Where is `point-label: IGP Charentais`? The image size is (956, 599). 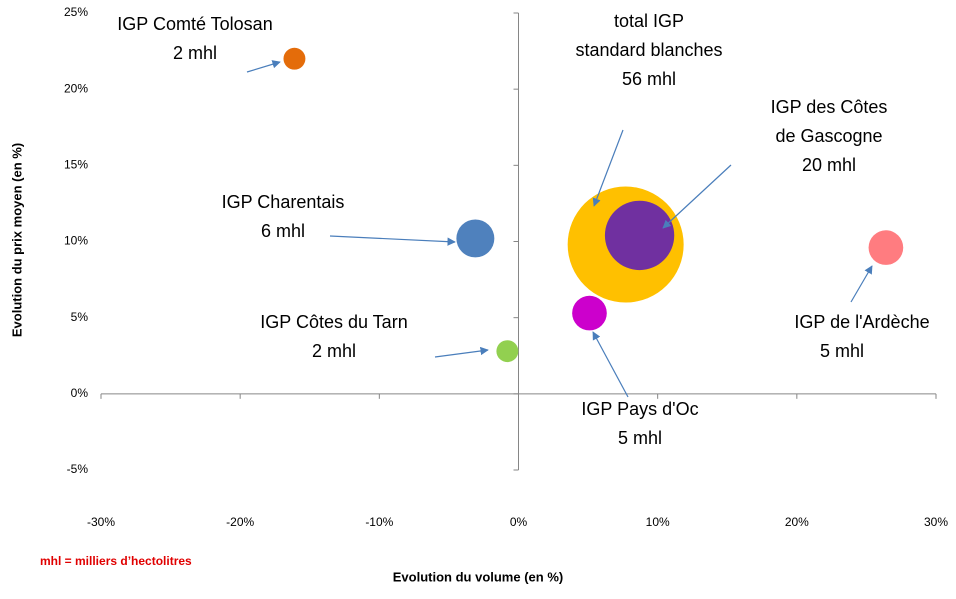 point-label: IGP Charentais is located at coordinates (283, 202).